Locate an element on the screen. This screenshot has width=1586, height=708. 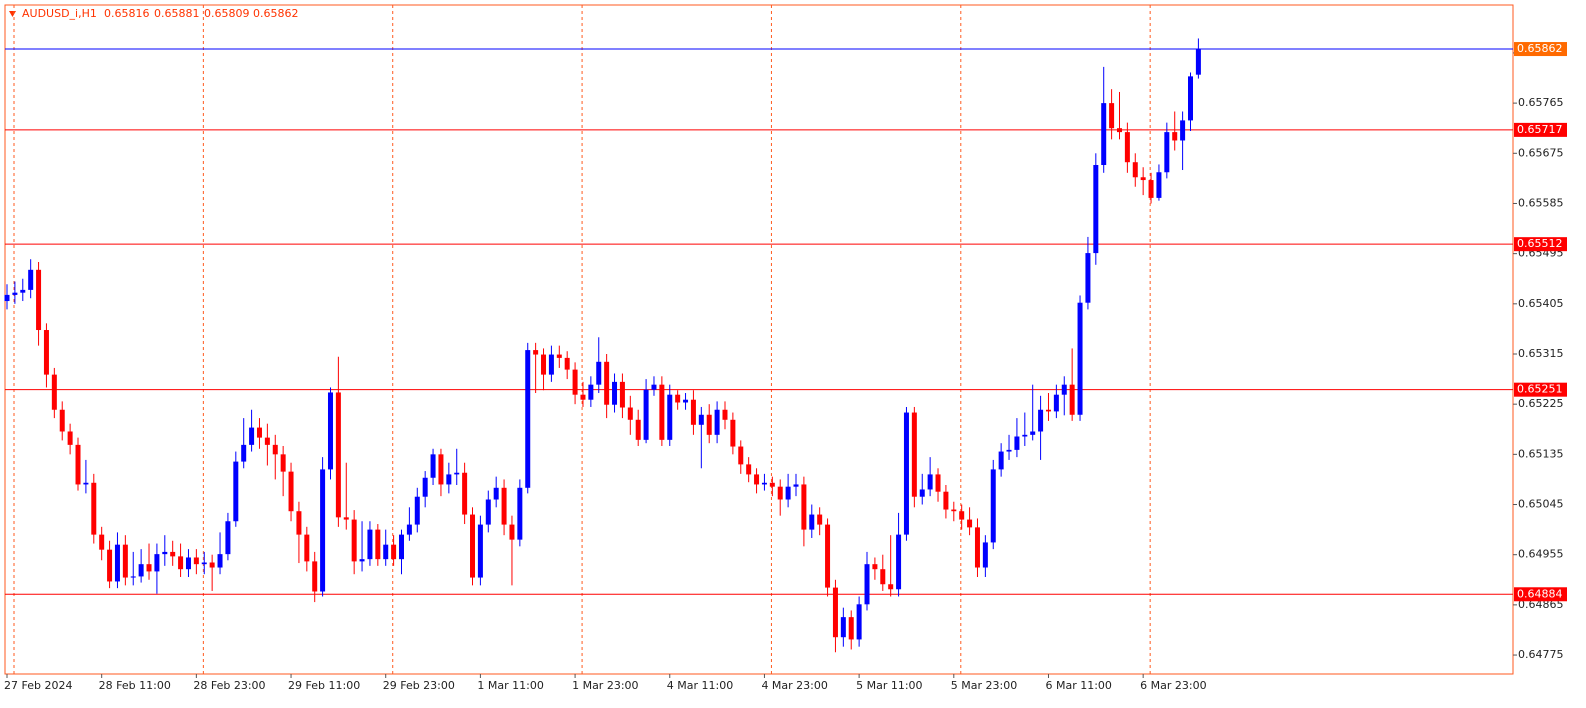
x-tick-label: 29 Feb 23:00 is located at coordinates (419, 685).